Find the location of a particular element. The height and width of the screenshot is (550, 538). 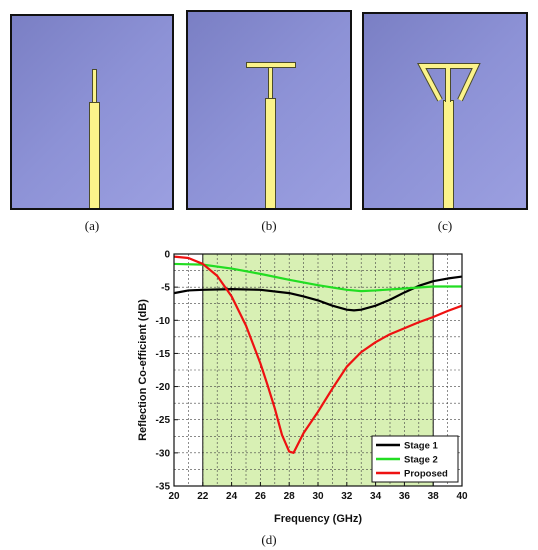

x-tick-label: 36 is located at coordinates (405, 496).